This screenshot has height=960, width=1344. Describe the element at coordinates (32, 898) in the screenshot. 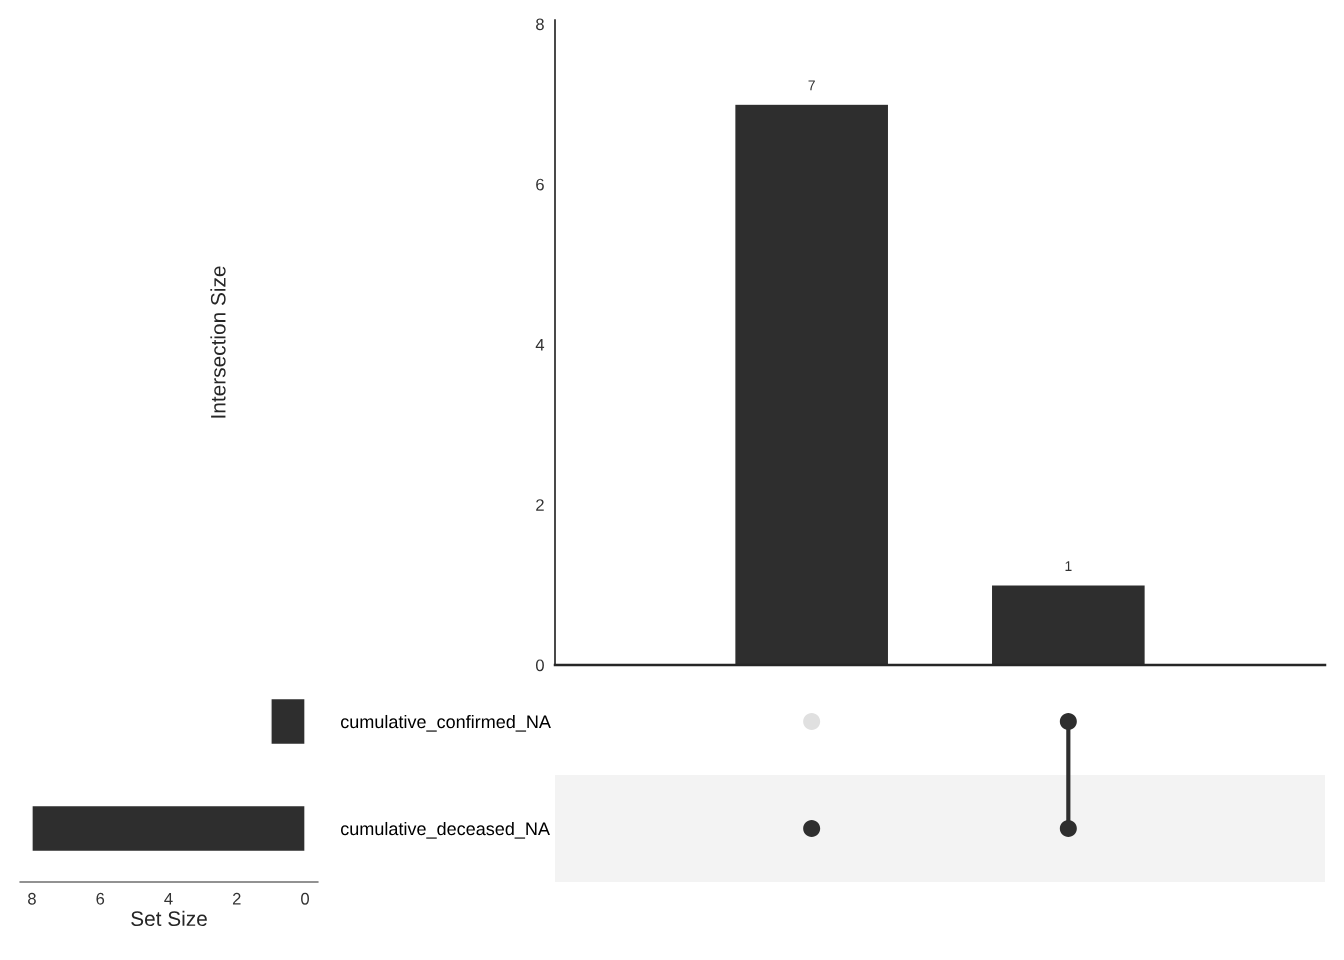

I see `x-tick-label: 8` at that location.